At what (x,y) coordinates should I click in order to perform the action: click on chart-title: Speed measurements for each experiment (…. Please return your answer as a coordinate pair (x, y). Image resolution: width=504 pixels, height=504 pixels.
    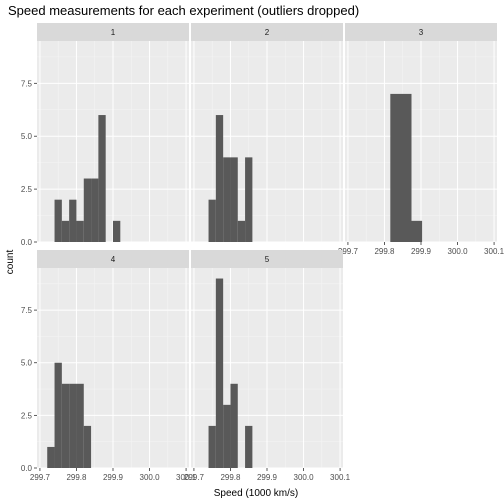
    Looking at the image, I should click on (183, 10).